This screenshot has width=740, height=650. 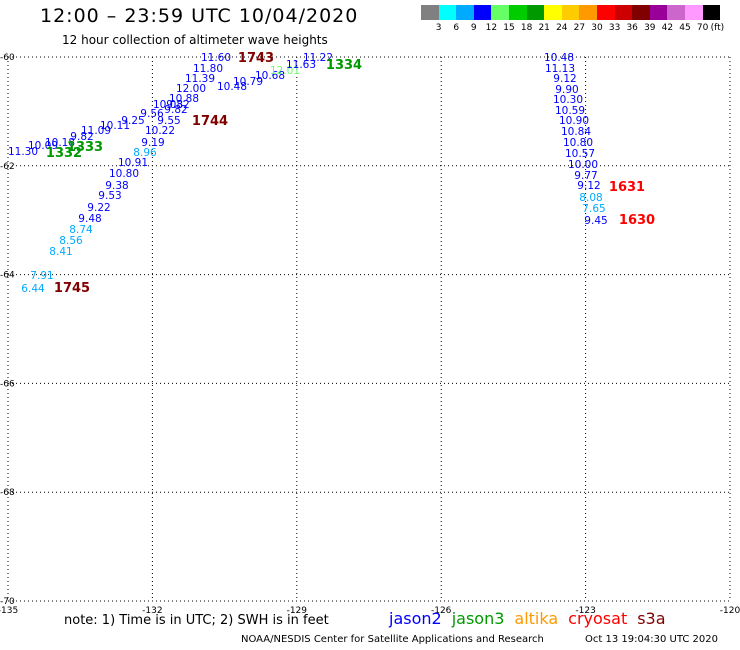 What do you see at coordinates (570, 111) in the screenshot?
I see `swh-point-label: 10.59` at bounding box center [570, 111].